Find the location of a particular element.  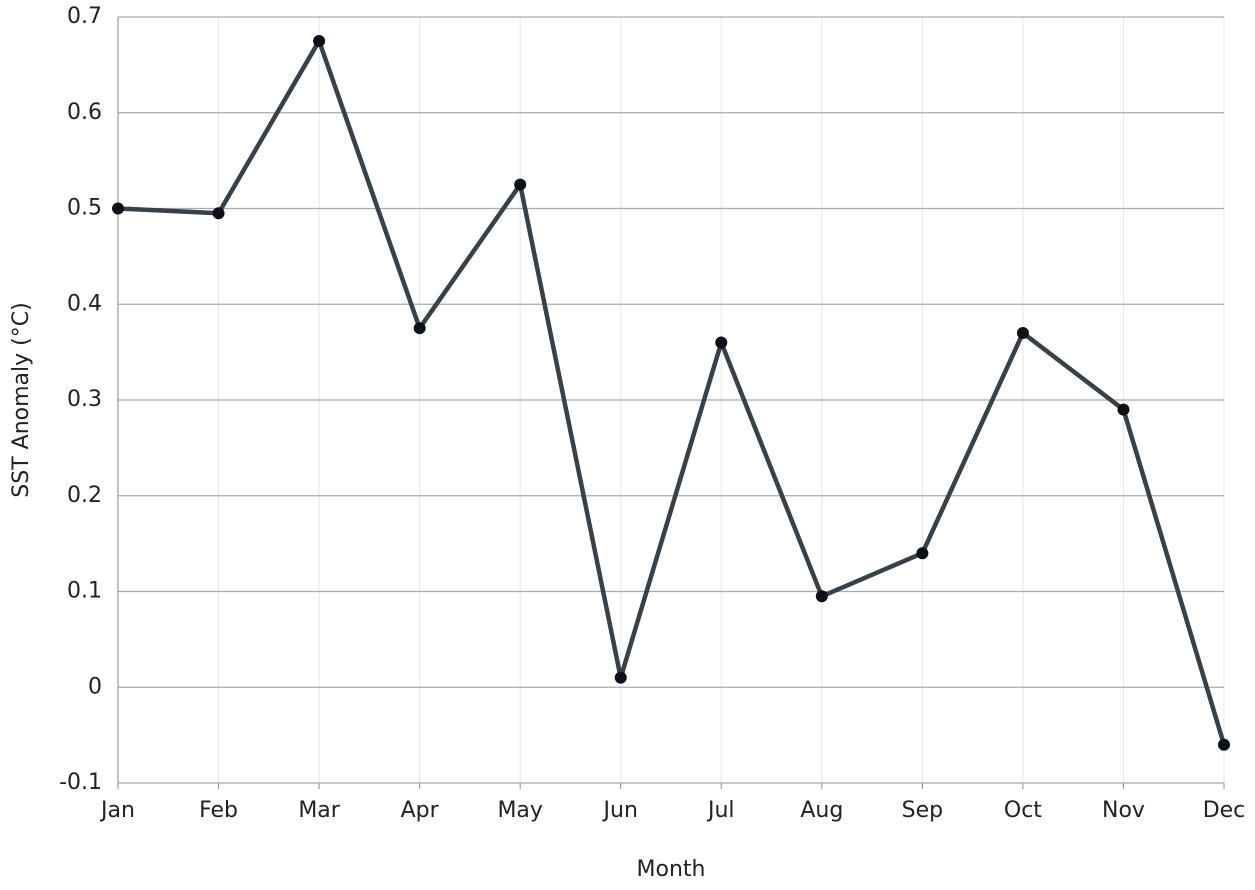

y-tick-label: 0.3 is located at coordinates (84, 399).